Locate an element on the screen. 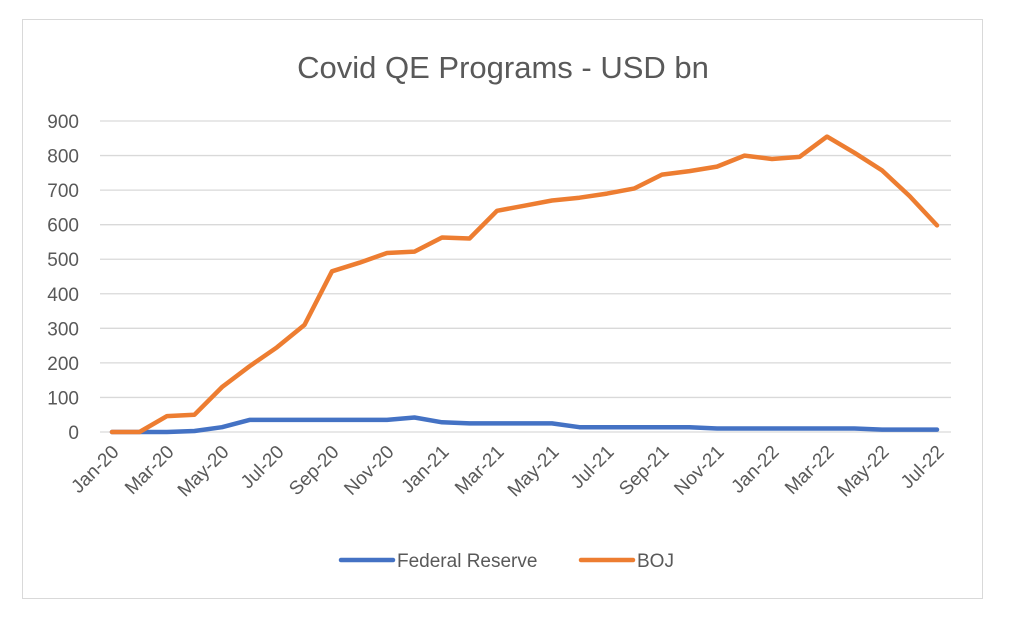 Image resolution: width=1014 pixels, height=626 pixels. legend-label: Federal Reserve is located at coordinates (467, 561).